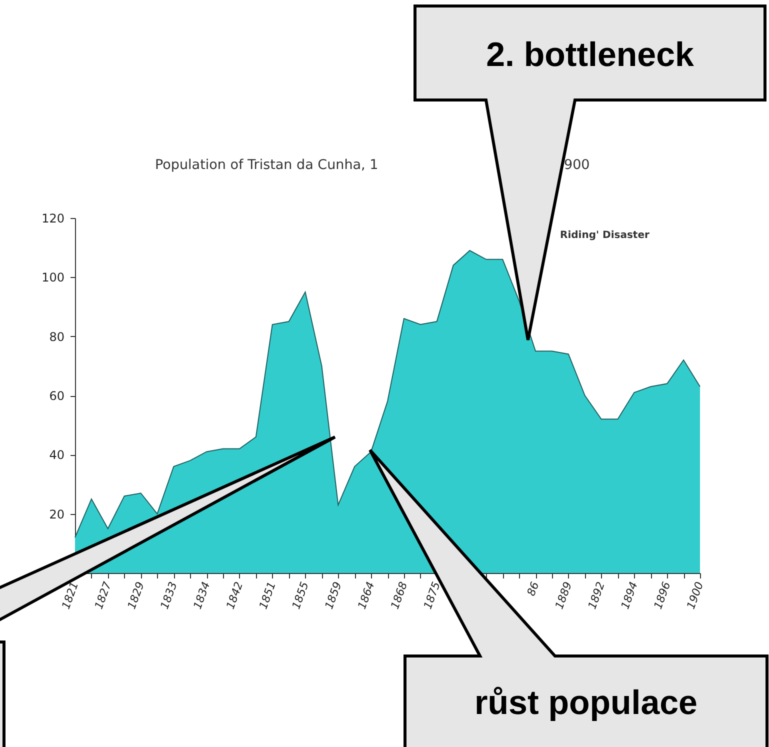 Image resolution: width=769 pixels, height=747 pixels. Describe the element at coordinates (70, 595) in the screenshot. I see `x-tick-label: 1821` at that location.